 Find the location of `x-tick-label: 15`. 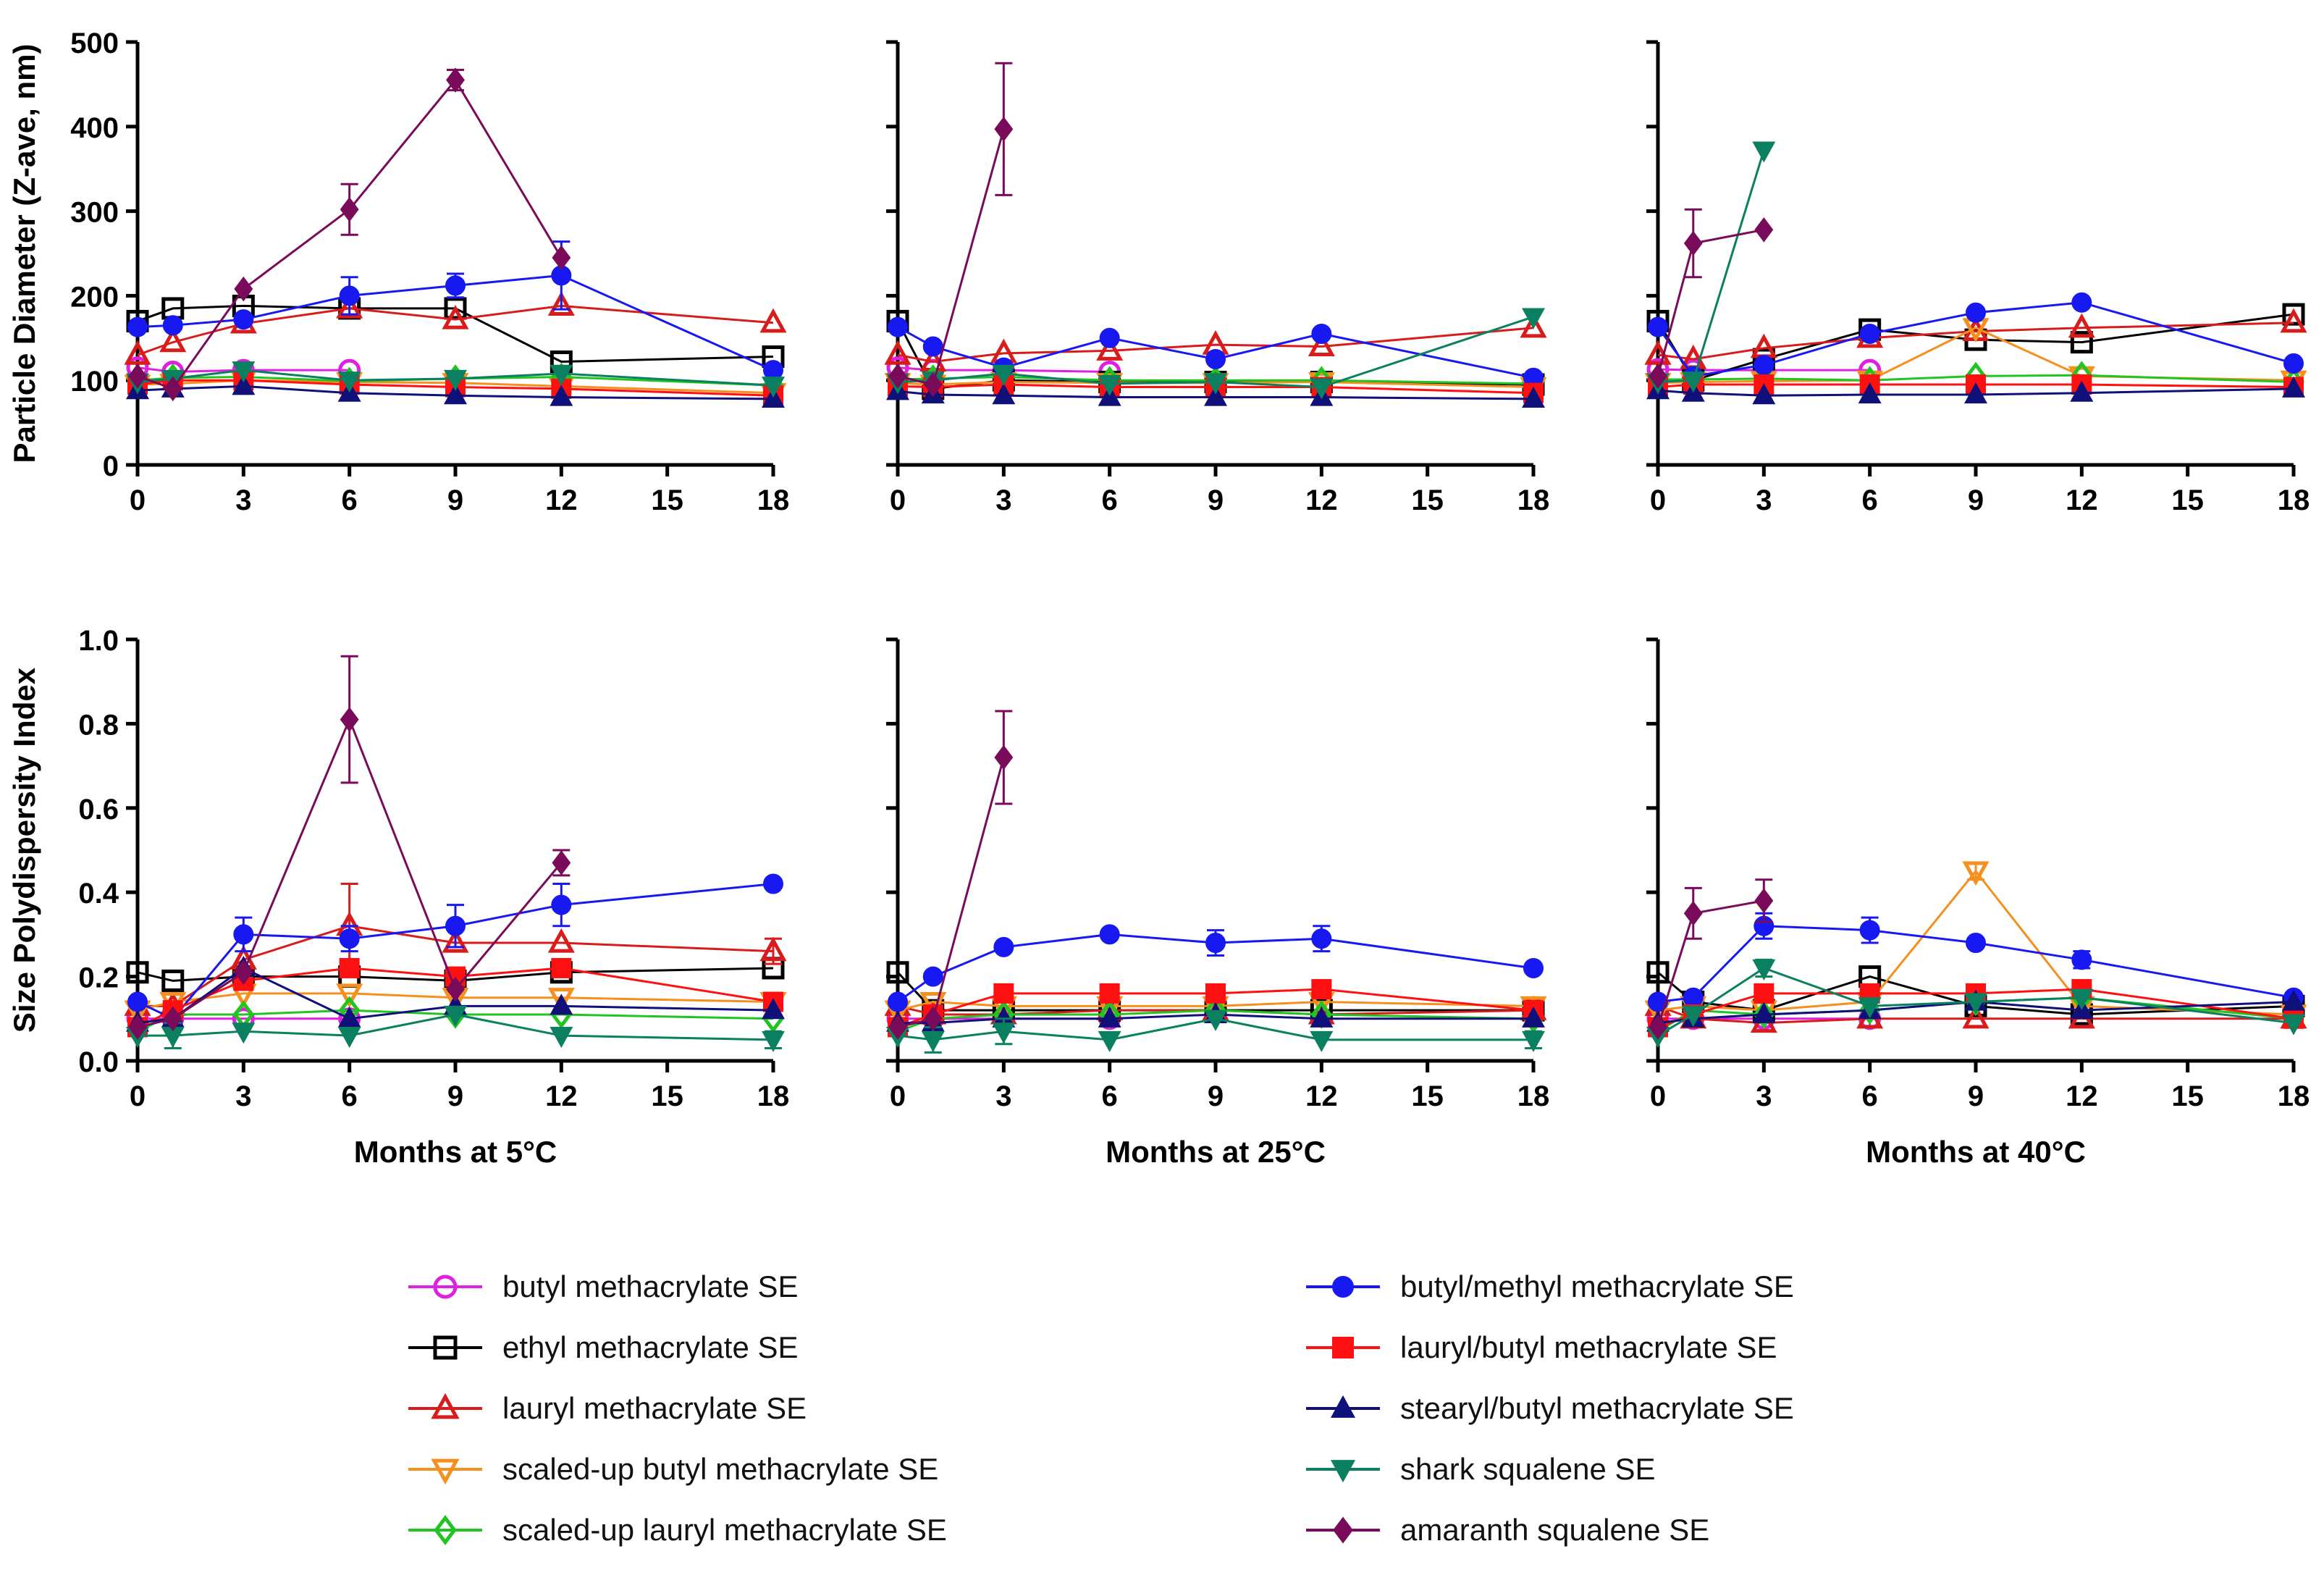

x-tick-label: 15 is located at coordinates (667, 500).